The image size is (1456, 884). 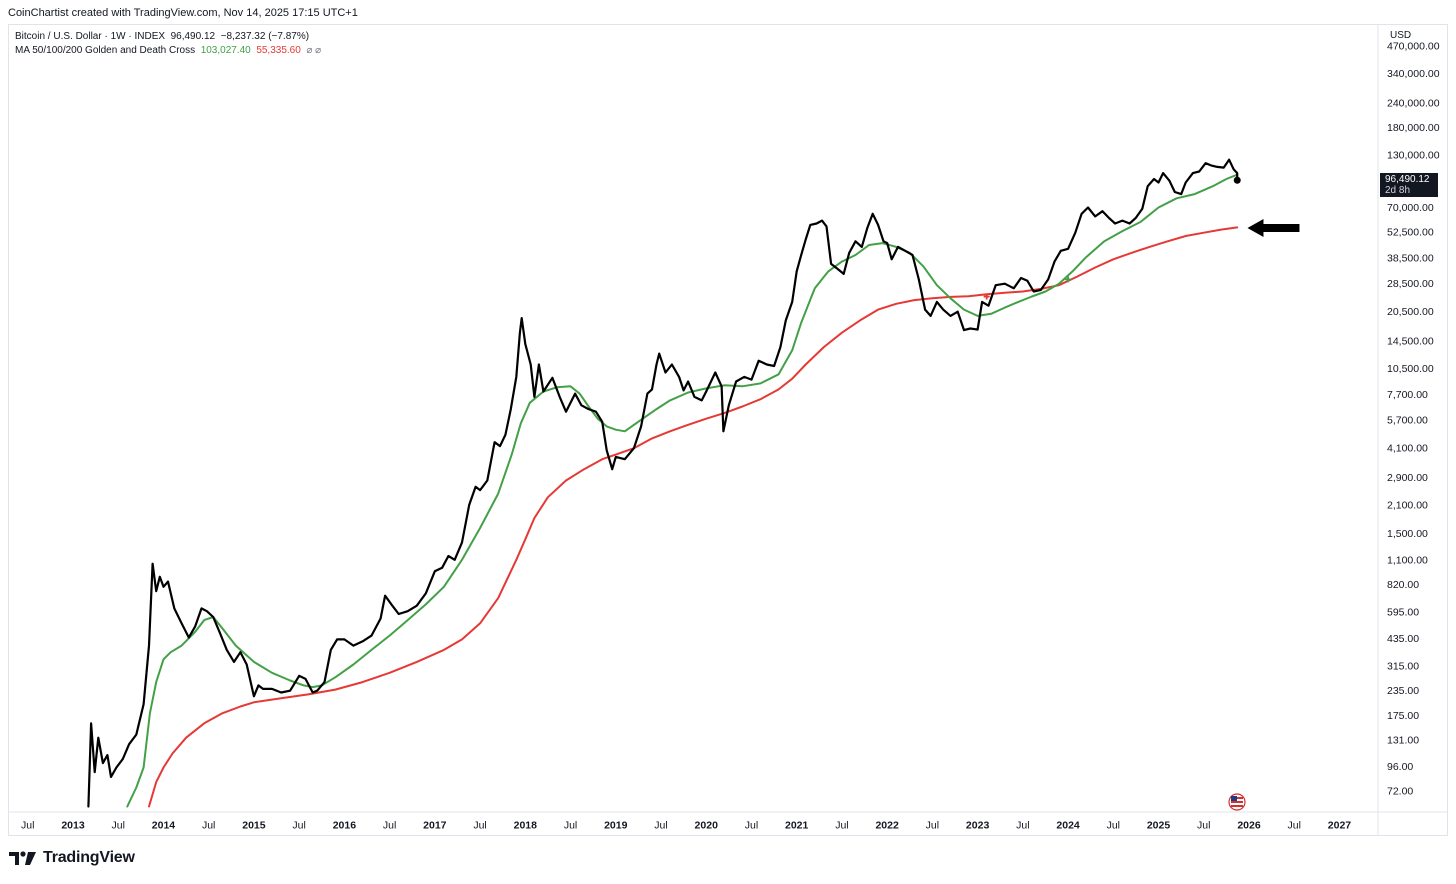 I want to click on x-tick-label: 2023, so click(x=978, y=826).